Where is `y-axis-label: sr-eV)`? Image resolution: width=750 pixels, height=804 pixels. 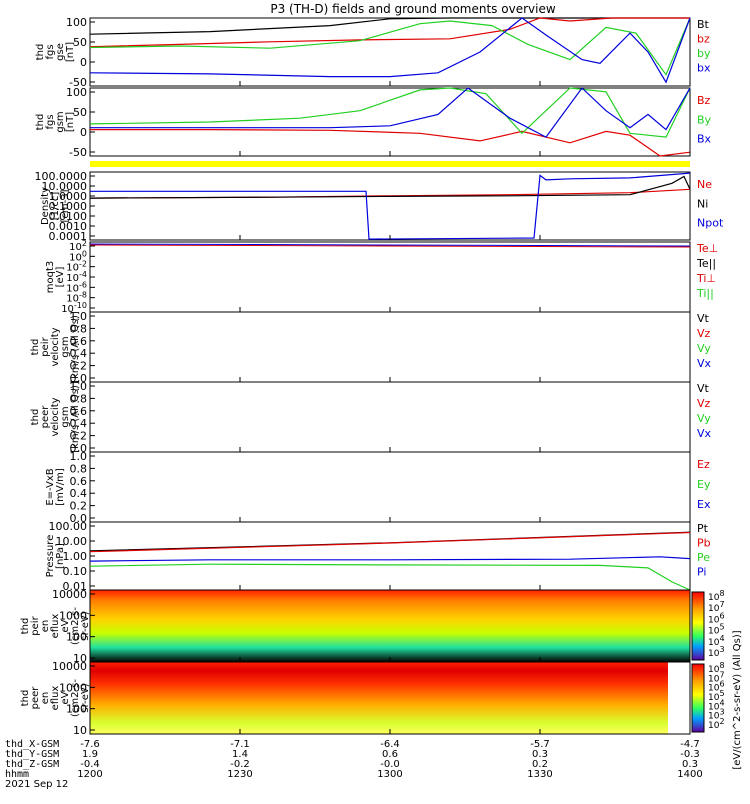 y-axis-label: sr-eV) is located at coordinates (85, 625).